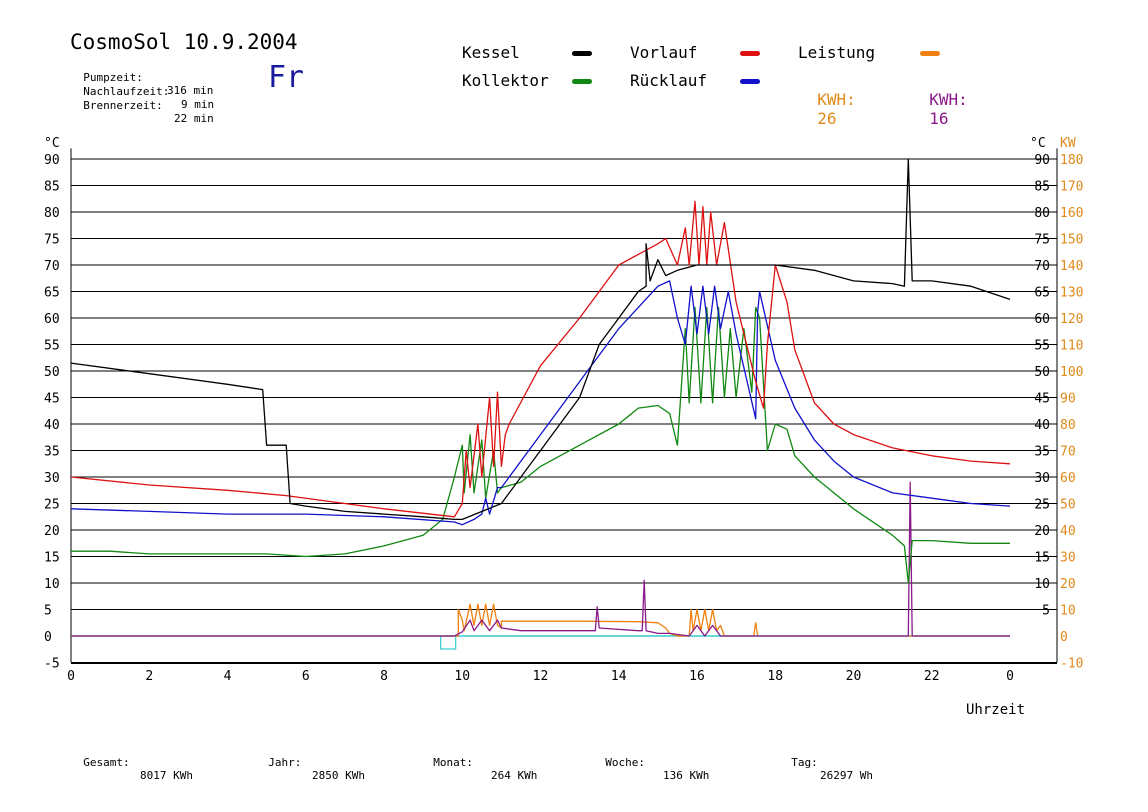  I want to click on right-kw-tick-label: -10, so click(1071, 664).